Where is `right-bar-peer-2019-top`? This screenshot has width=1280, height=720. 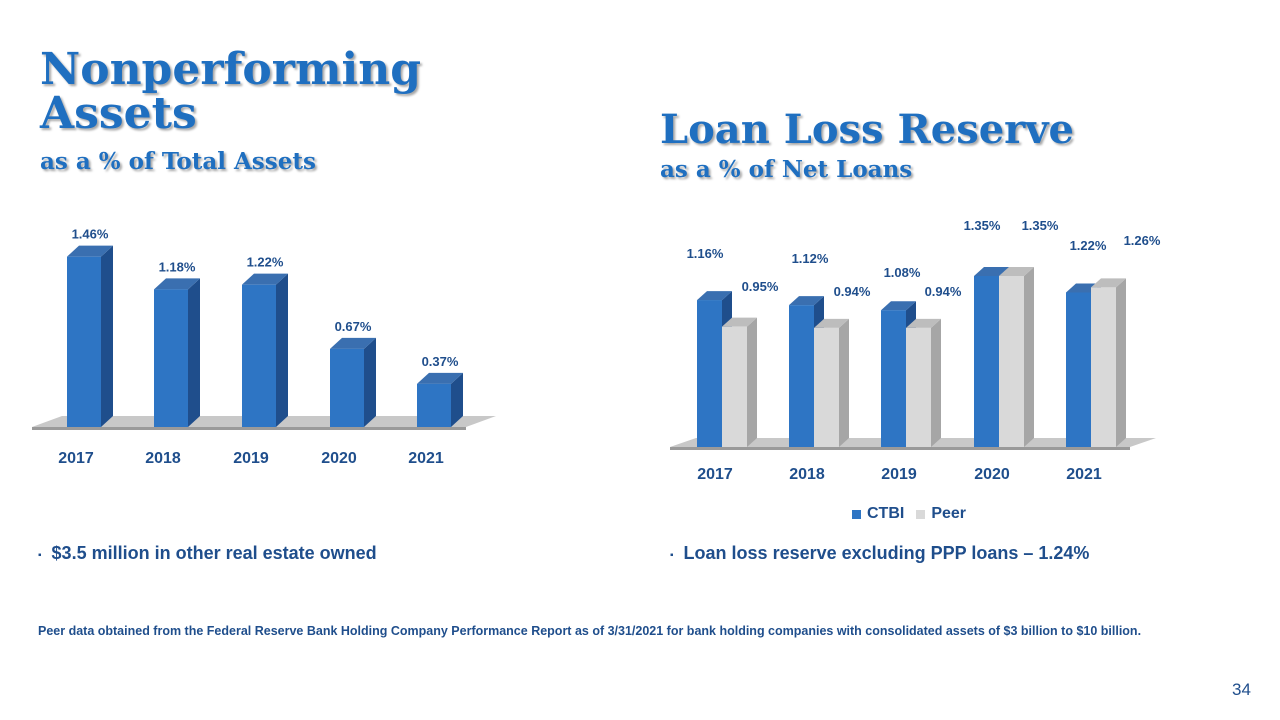 right-bar-peer-2019-top is located at coordinates (923, 323).